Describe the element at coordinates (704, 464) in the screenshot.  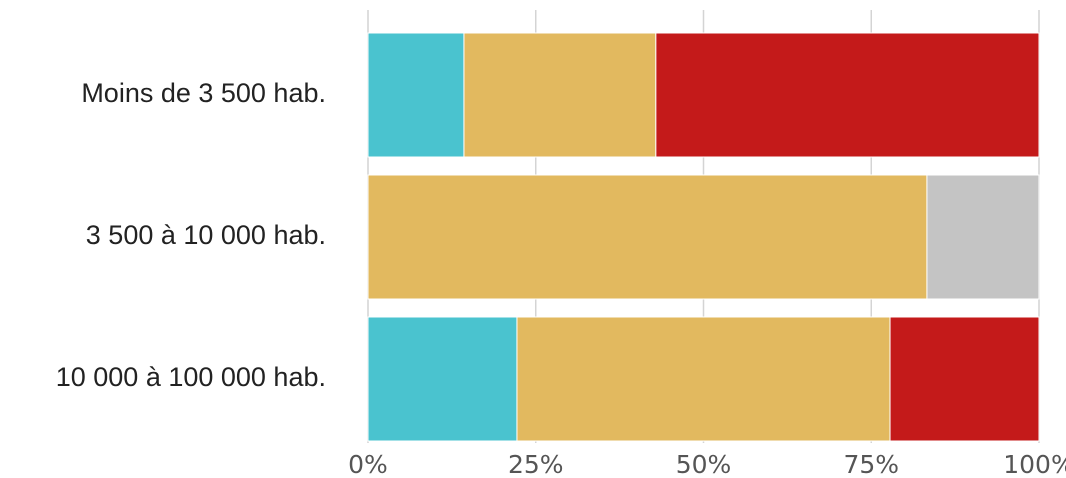
I see `x-tick-label-2: 50%` at that location.